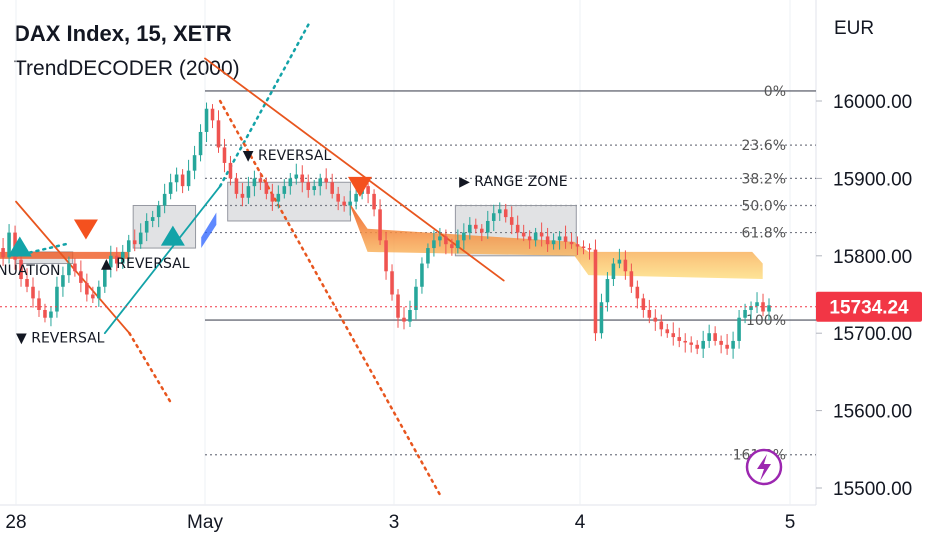 This screenshot has height=555, width=932. Describe the element at coordinates (145, 264) in the screenshot. I see `annotation-label: ▲ REVERSAL` at that location.